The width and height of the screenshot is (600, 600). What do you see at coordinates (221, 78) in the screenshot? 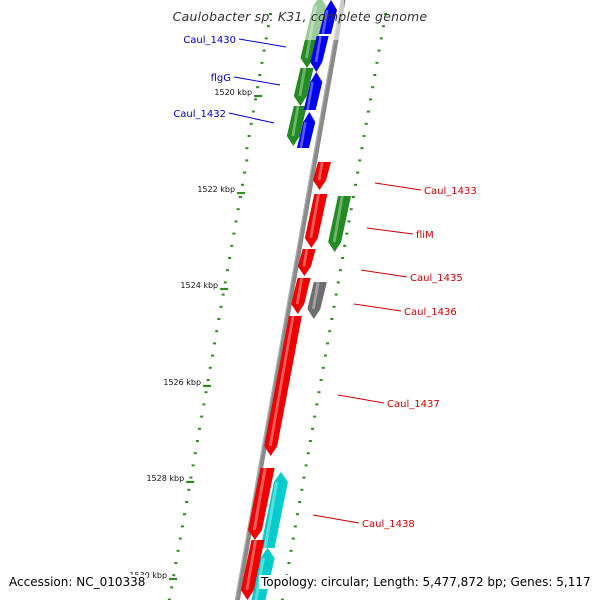
I see `gene-label-flgG: flgG` at bounding box center [221, 78].